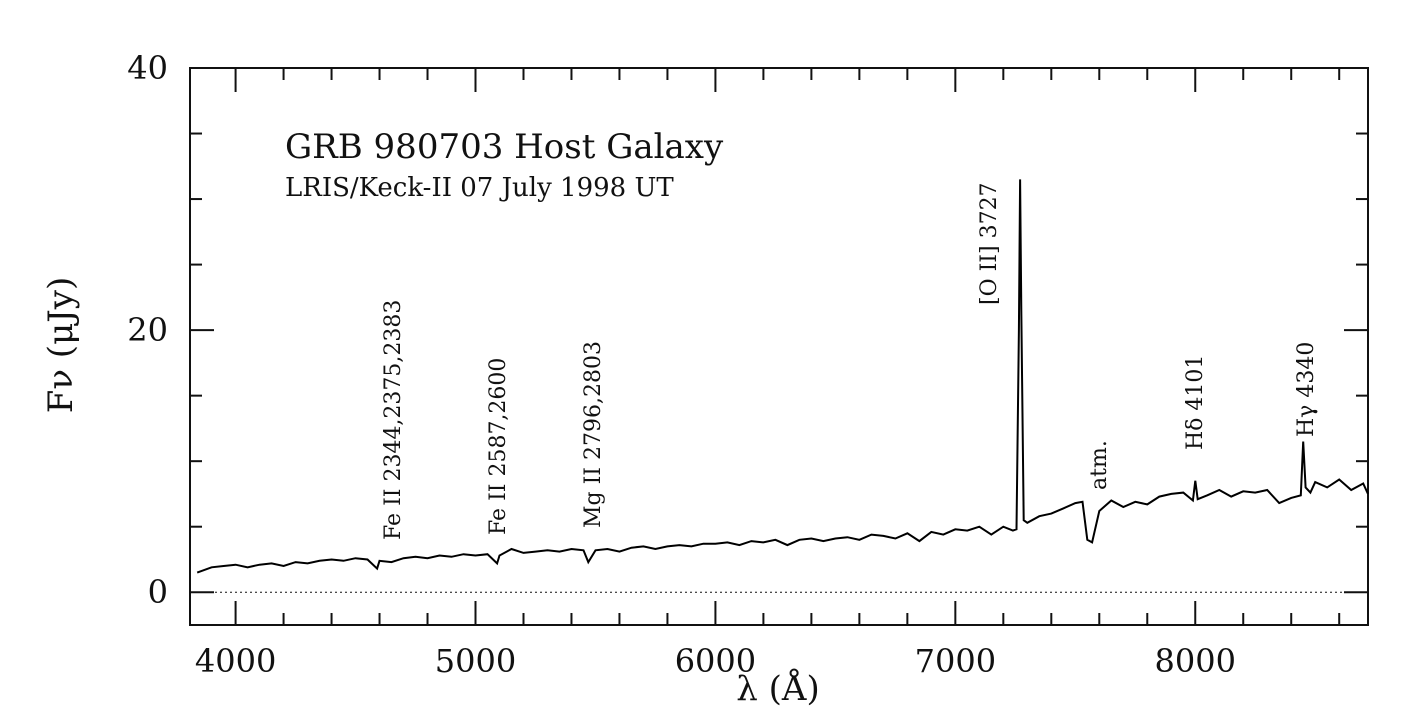 The image size is (1422, 723). What do you see at coordinates (1306, 389) in the screenshot?
I see `line-annotation: Hγ 4340` at bounding box center [1306, 389].